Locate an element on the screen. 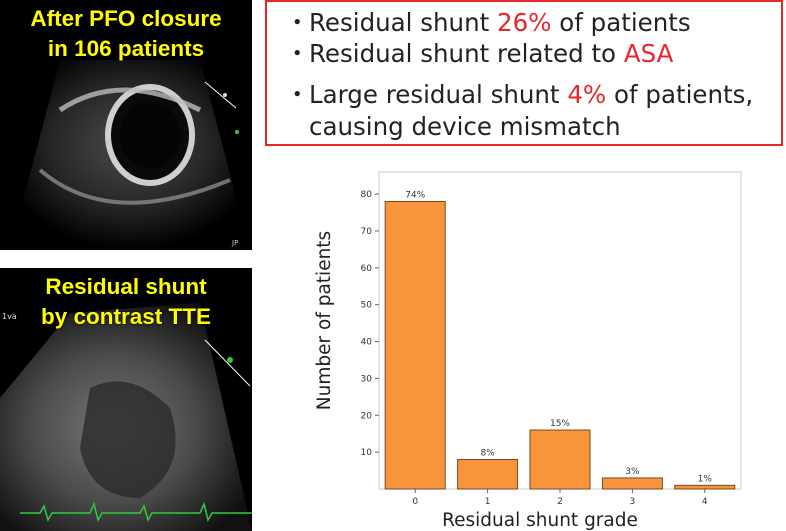  echo-top-caption-line1: After PFO closure is located at coordinates (126, 18).